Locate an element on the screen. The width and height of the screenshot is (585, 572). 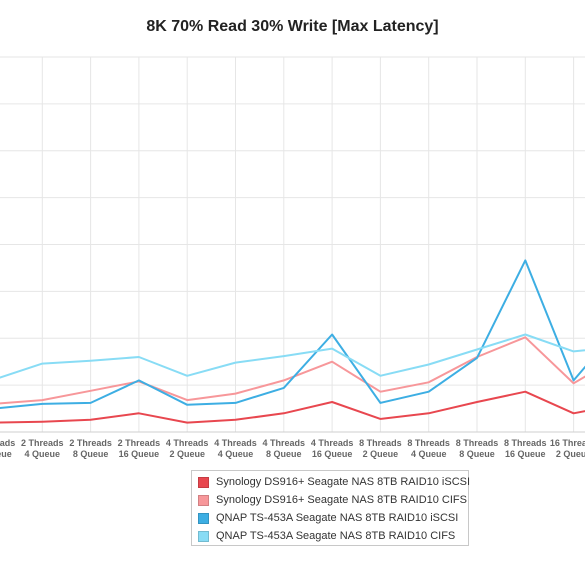
chart-title: 8K 70% Read 30% Write [Max Latency] is located at coordinates (292, 26).